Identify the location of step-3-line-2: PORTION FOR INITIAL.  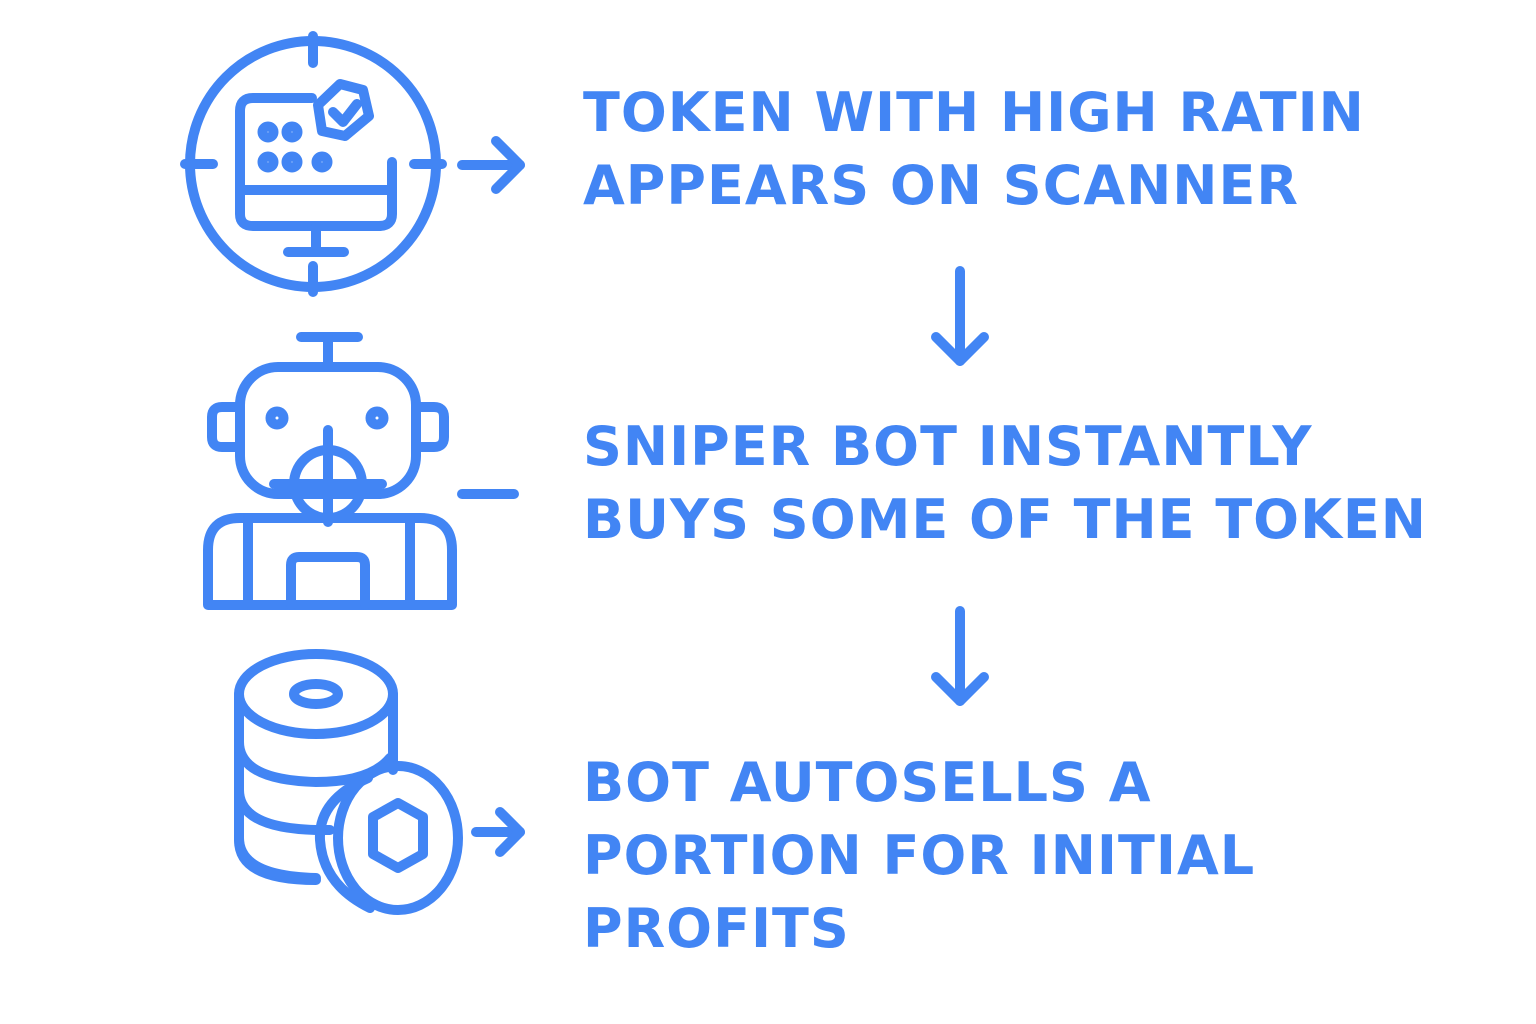
(919, 855).